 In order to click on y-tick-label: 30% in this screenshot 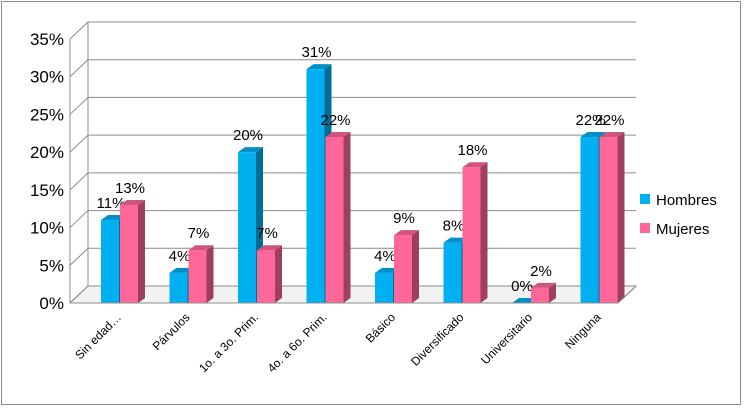, I will do `click(47, 77)`.